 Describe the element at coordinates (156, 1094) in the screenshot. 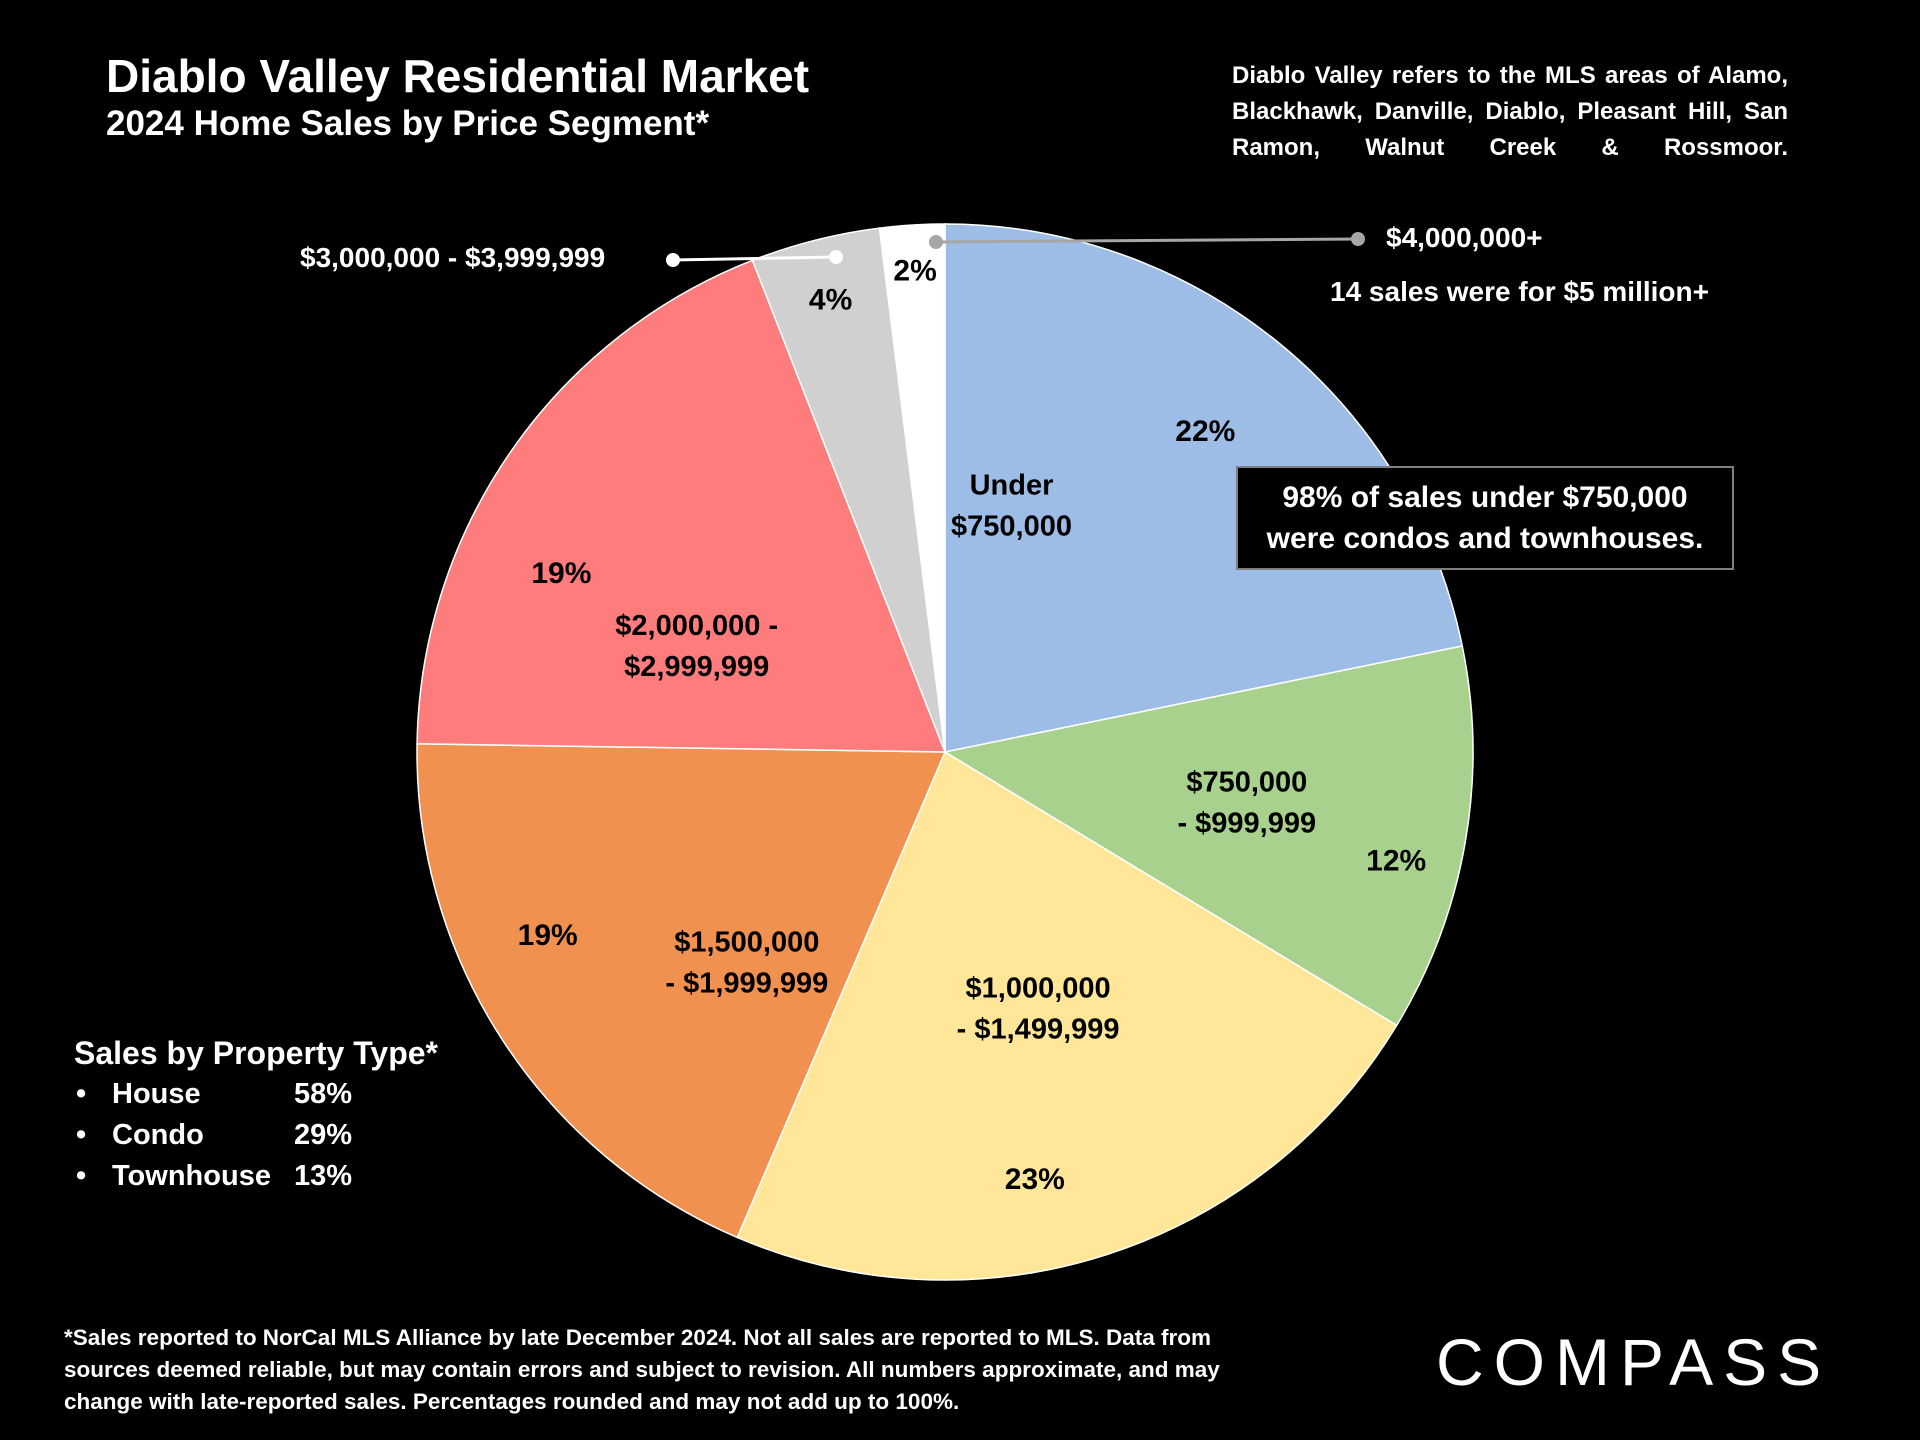

I see `property-type-name: House` at that location.